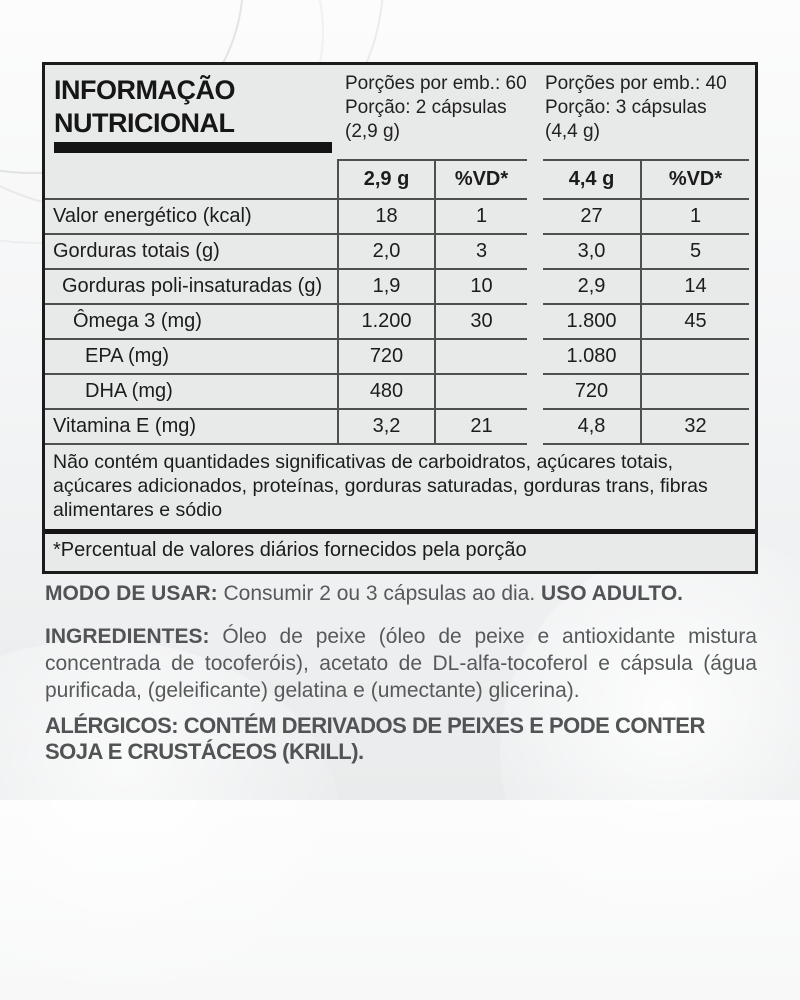 The width and height of the screenshot is (800, 1000). I want to click on vd1-cell: 21, so click(480, 427).